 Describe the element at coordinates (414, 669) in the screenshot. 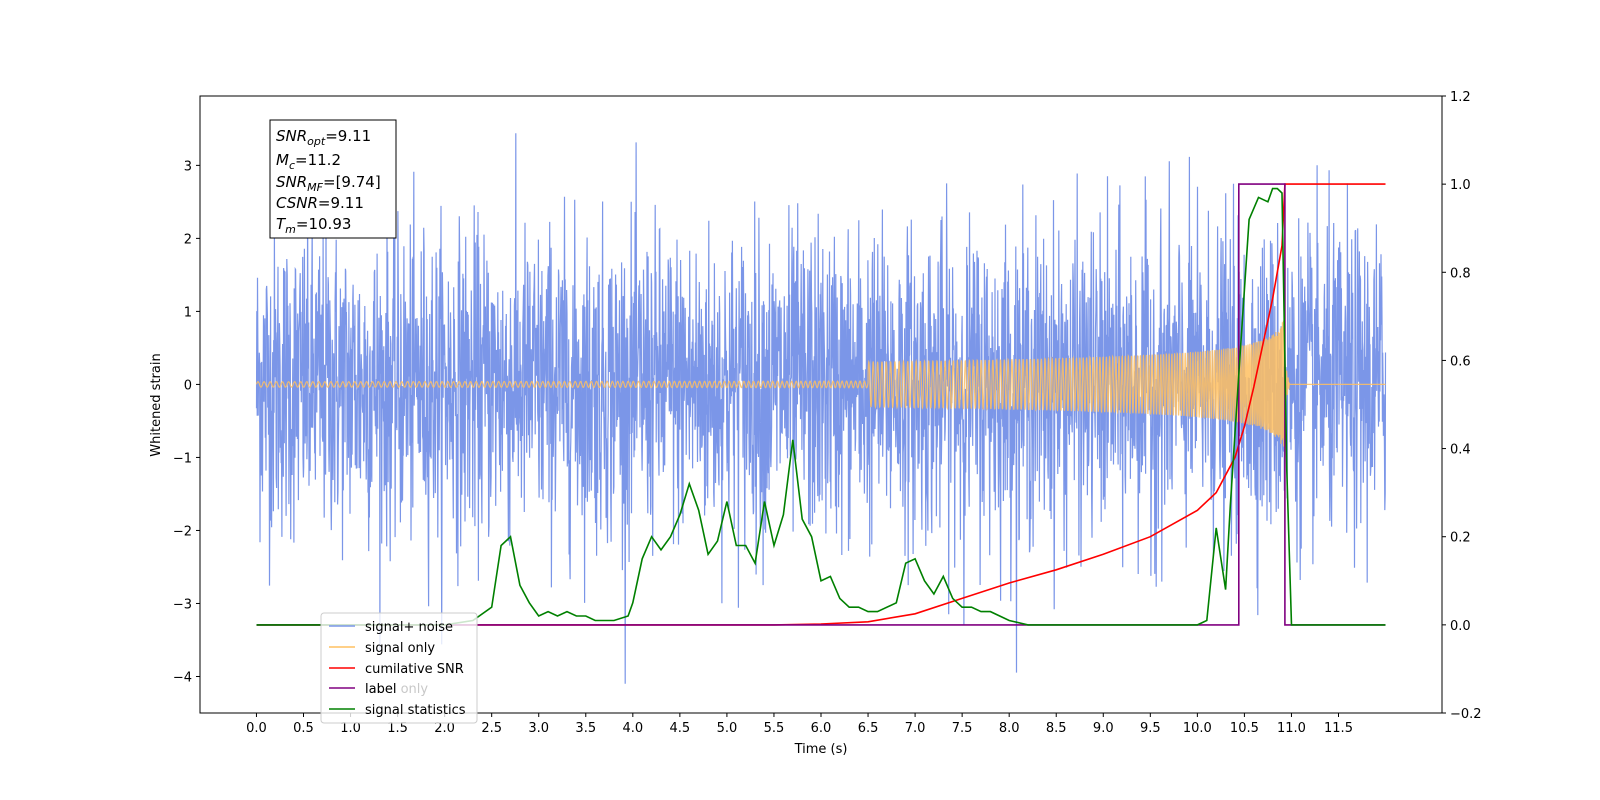

I see `legend-label-cumulative-snr: cumilative SNR` at that location.